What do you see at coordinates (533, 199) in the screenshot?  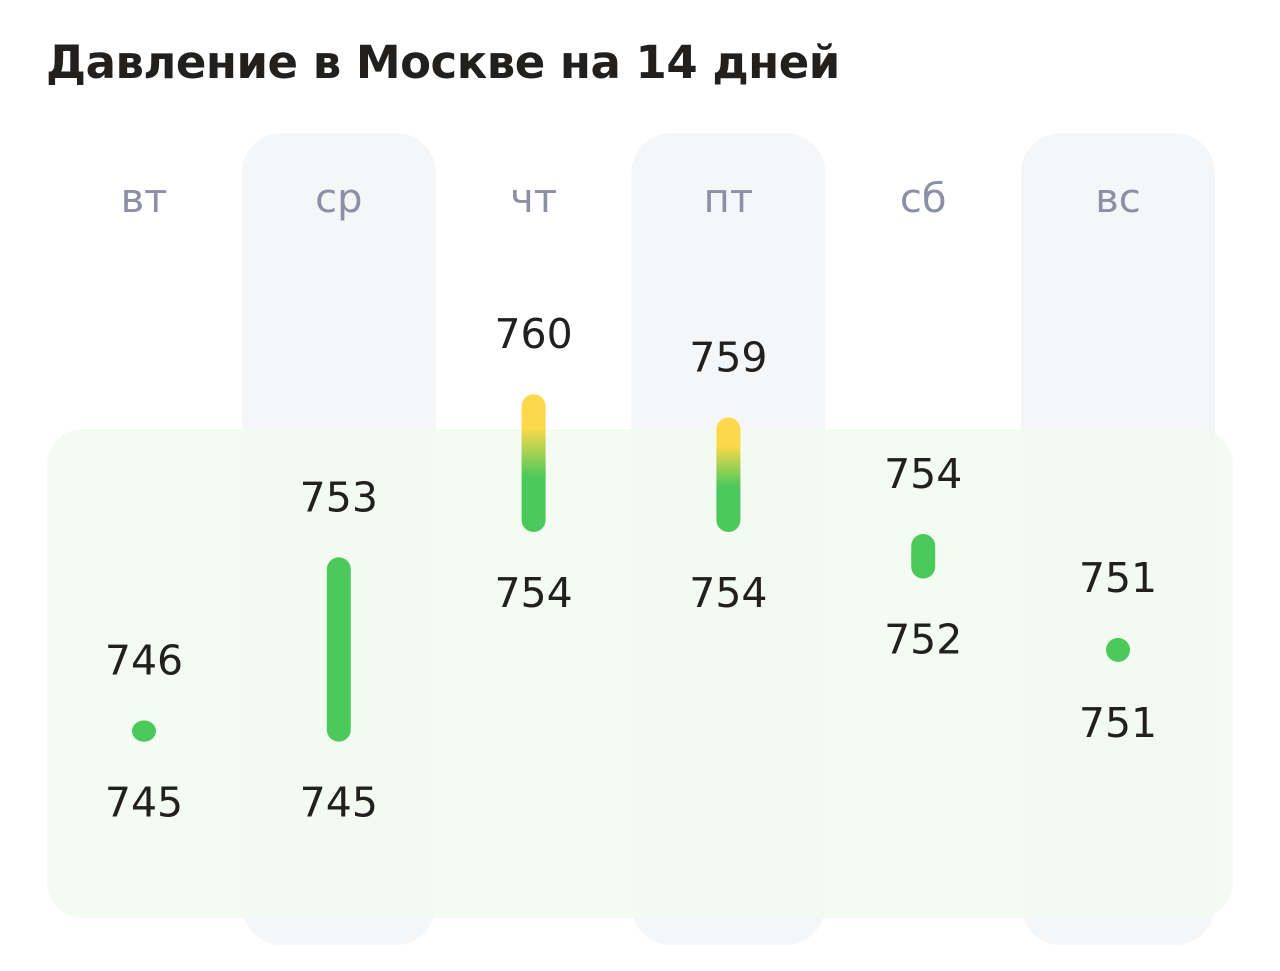 I see `day-label-2: чт` at bounding box center [533, 199].